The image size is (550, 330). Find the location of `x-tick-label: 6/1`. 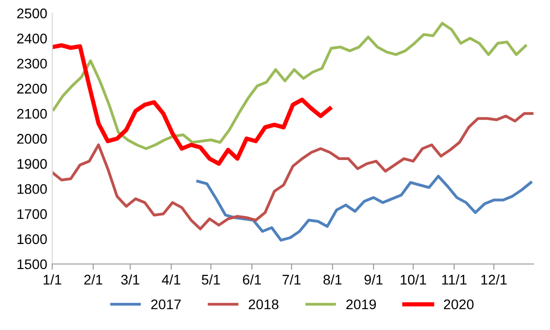

x-tick-label: 6/1 is located at coordinates (251, 279).